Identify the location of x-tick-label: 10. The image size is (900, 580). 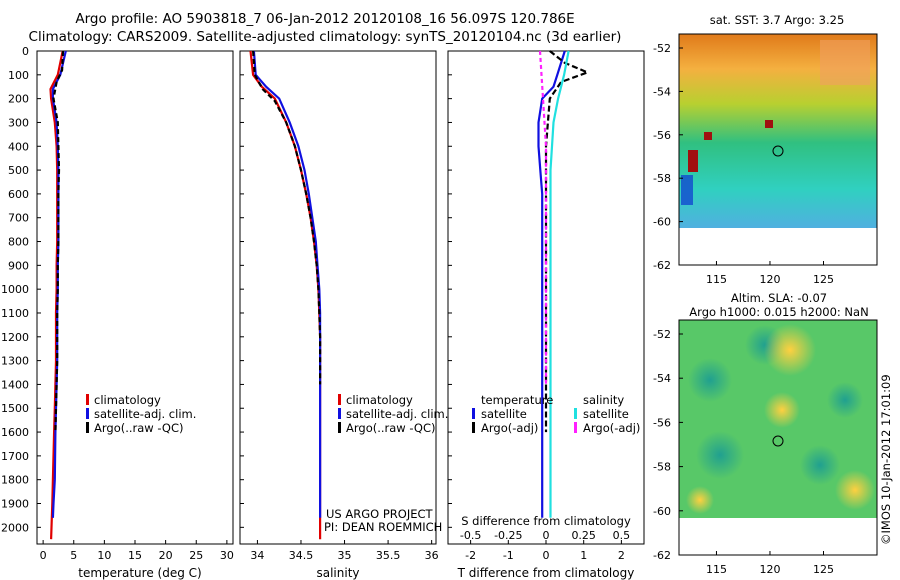
(104, 555).